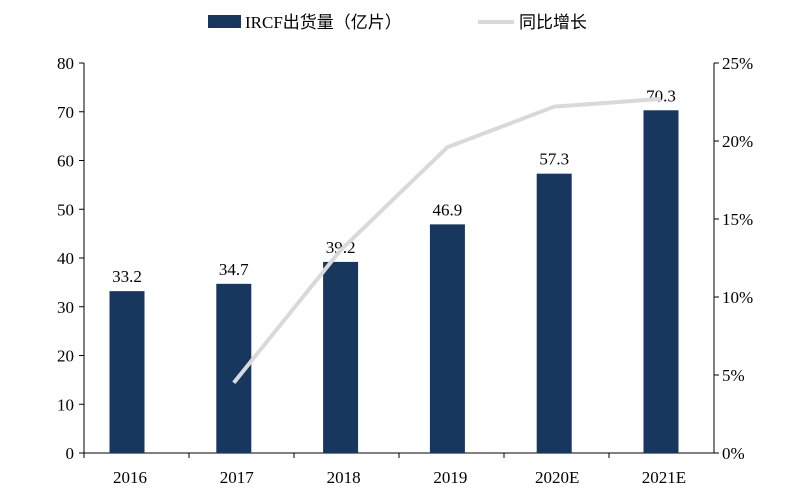 The image size is (800, 500). What do you see at coordinates (323, 22) in the screenshot?
I see `legend-bar-label: IRCF出货量（亿片）` at bounding box center [323, 22].